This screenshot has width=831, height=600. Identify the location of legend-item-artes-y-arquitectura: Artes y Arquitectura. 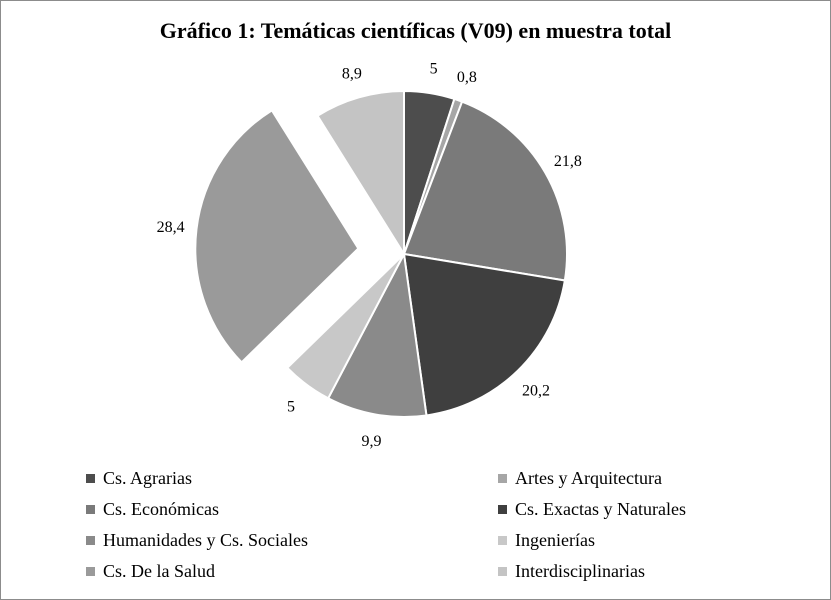
(622, 478).